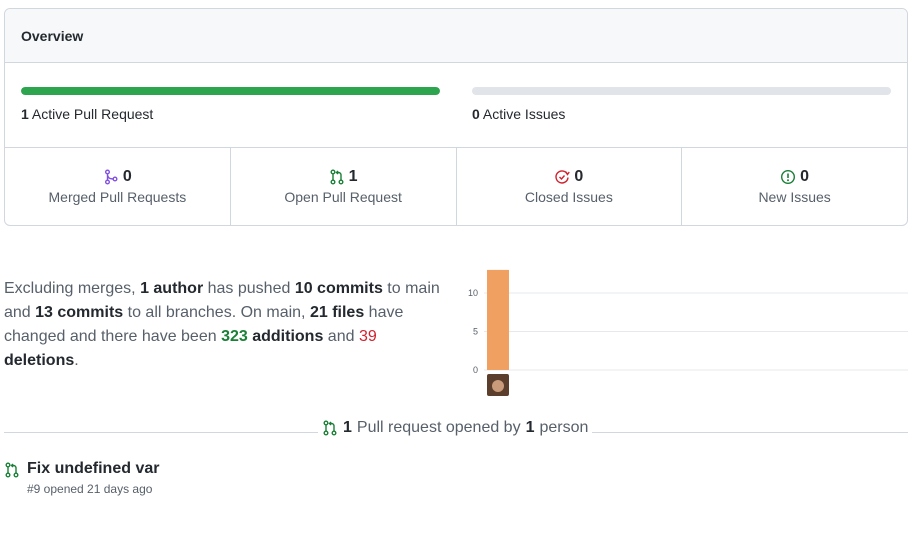  Describe the element at coordinates (473, 293) in the screenshot. I see `chart-y-tick-label: 10` at that location.